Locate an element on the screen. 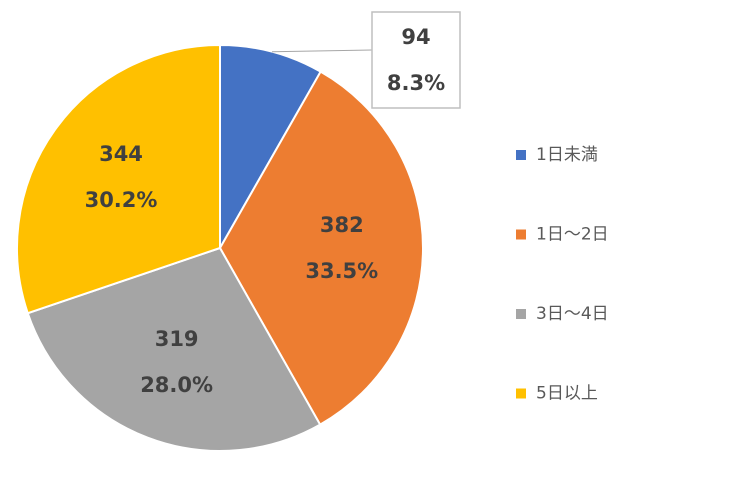 The image size is (740, 480). legend-label: 3日～4日 is located at coordinates (572, 314).